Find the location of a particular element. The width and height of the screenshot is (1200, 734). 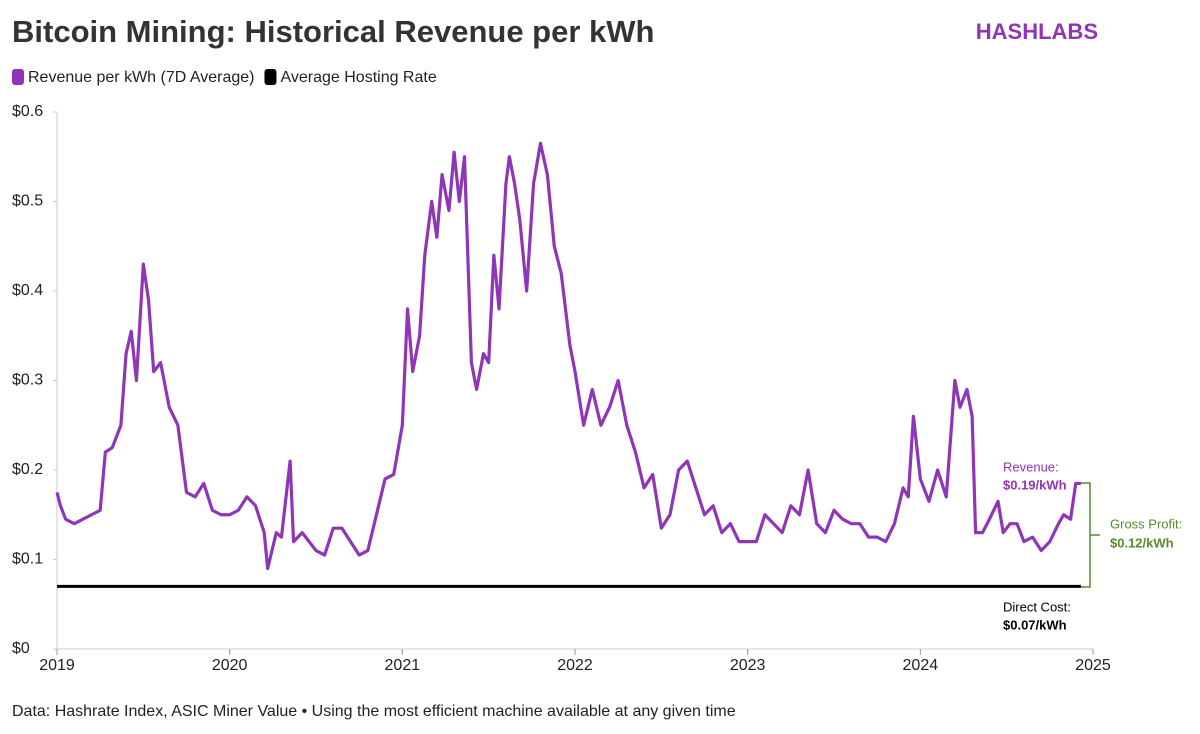

profit-bracket is located at coordinates (1090, 535).